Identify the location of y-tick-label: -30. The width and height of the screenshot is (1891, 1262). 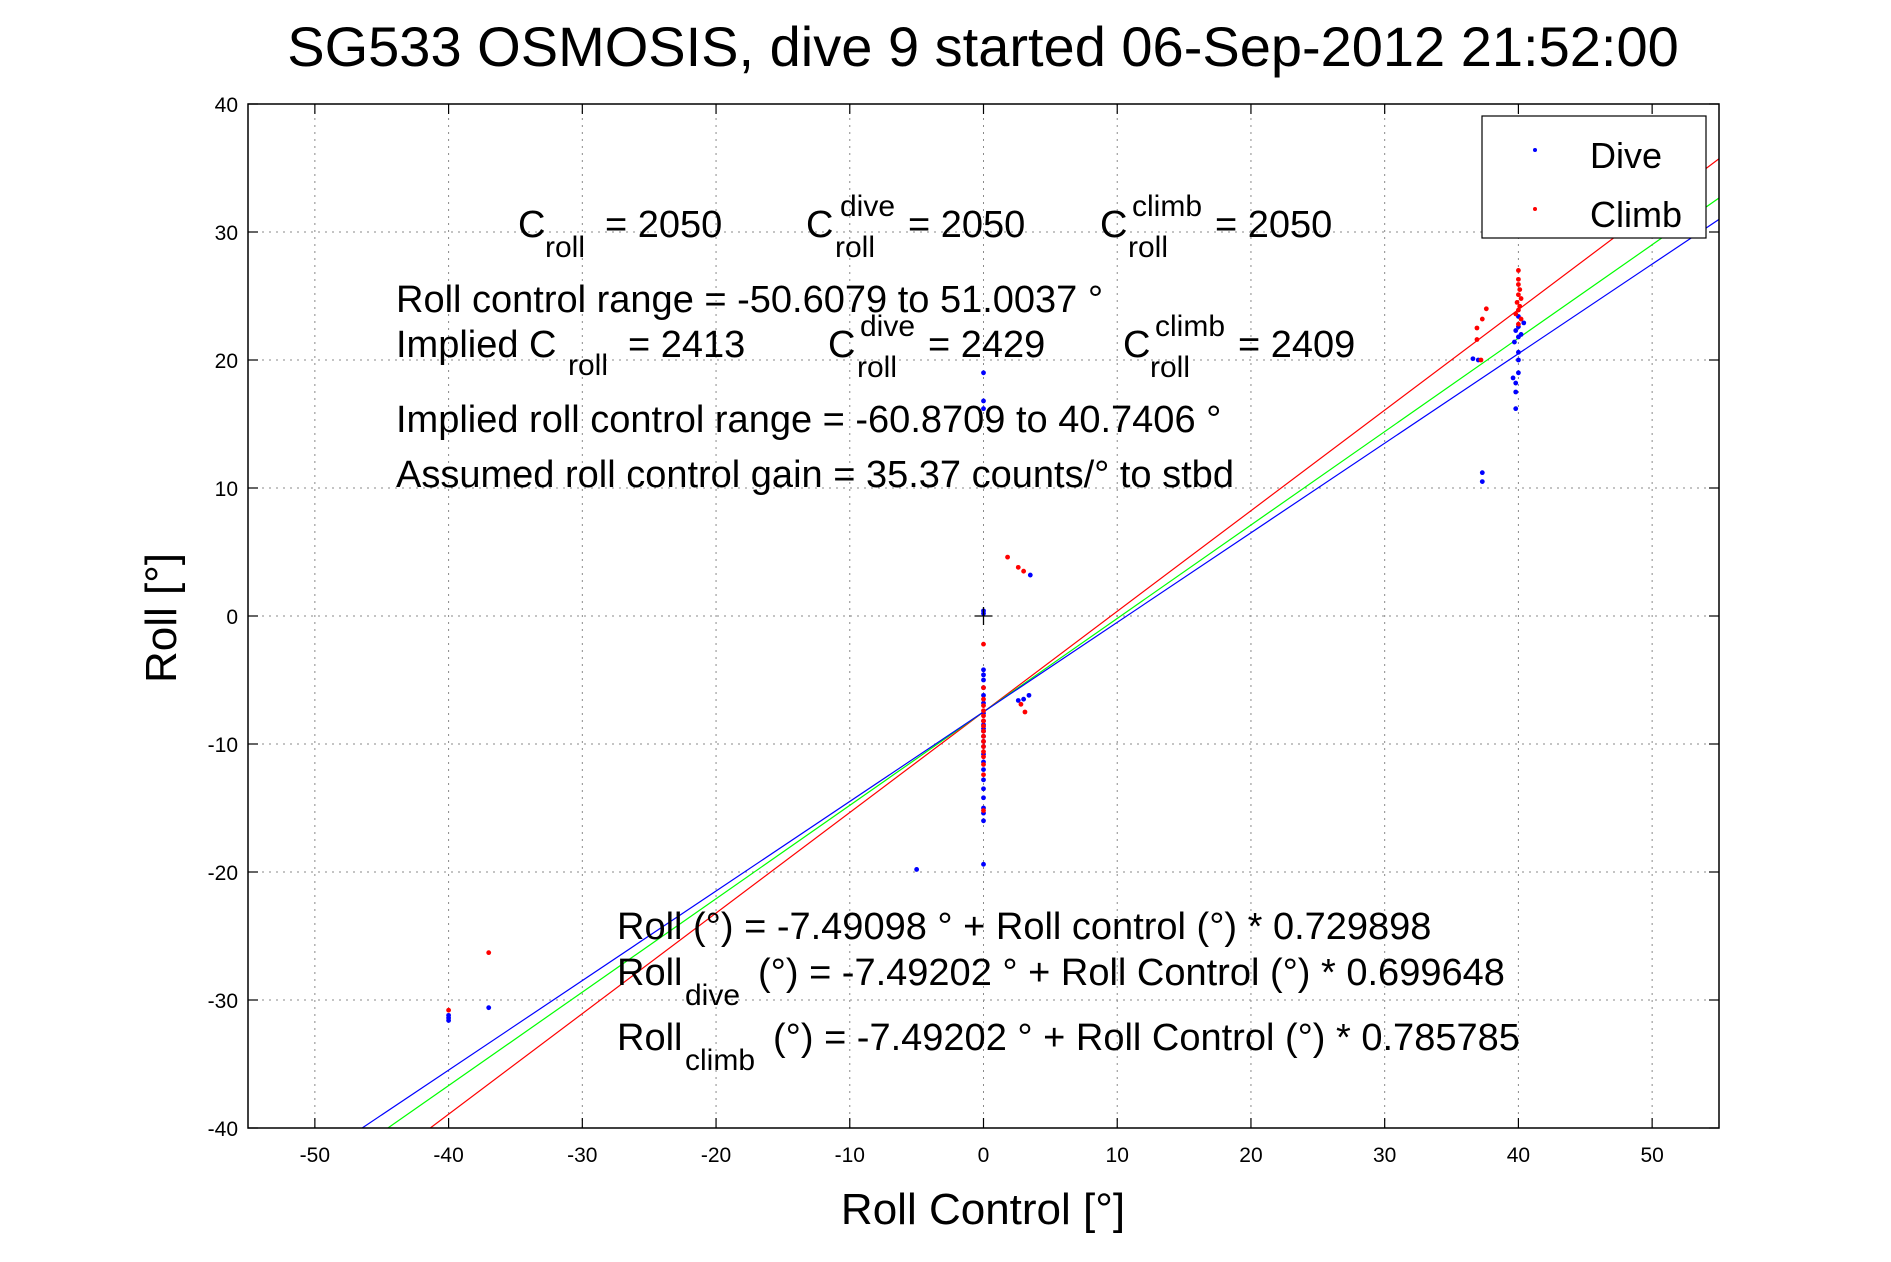
(223, 1001).